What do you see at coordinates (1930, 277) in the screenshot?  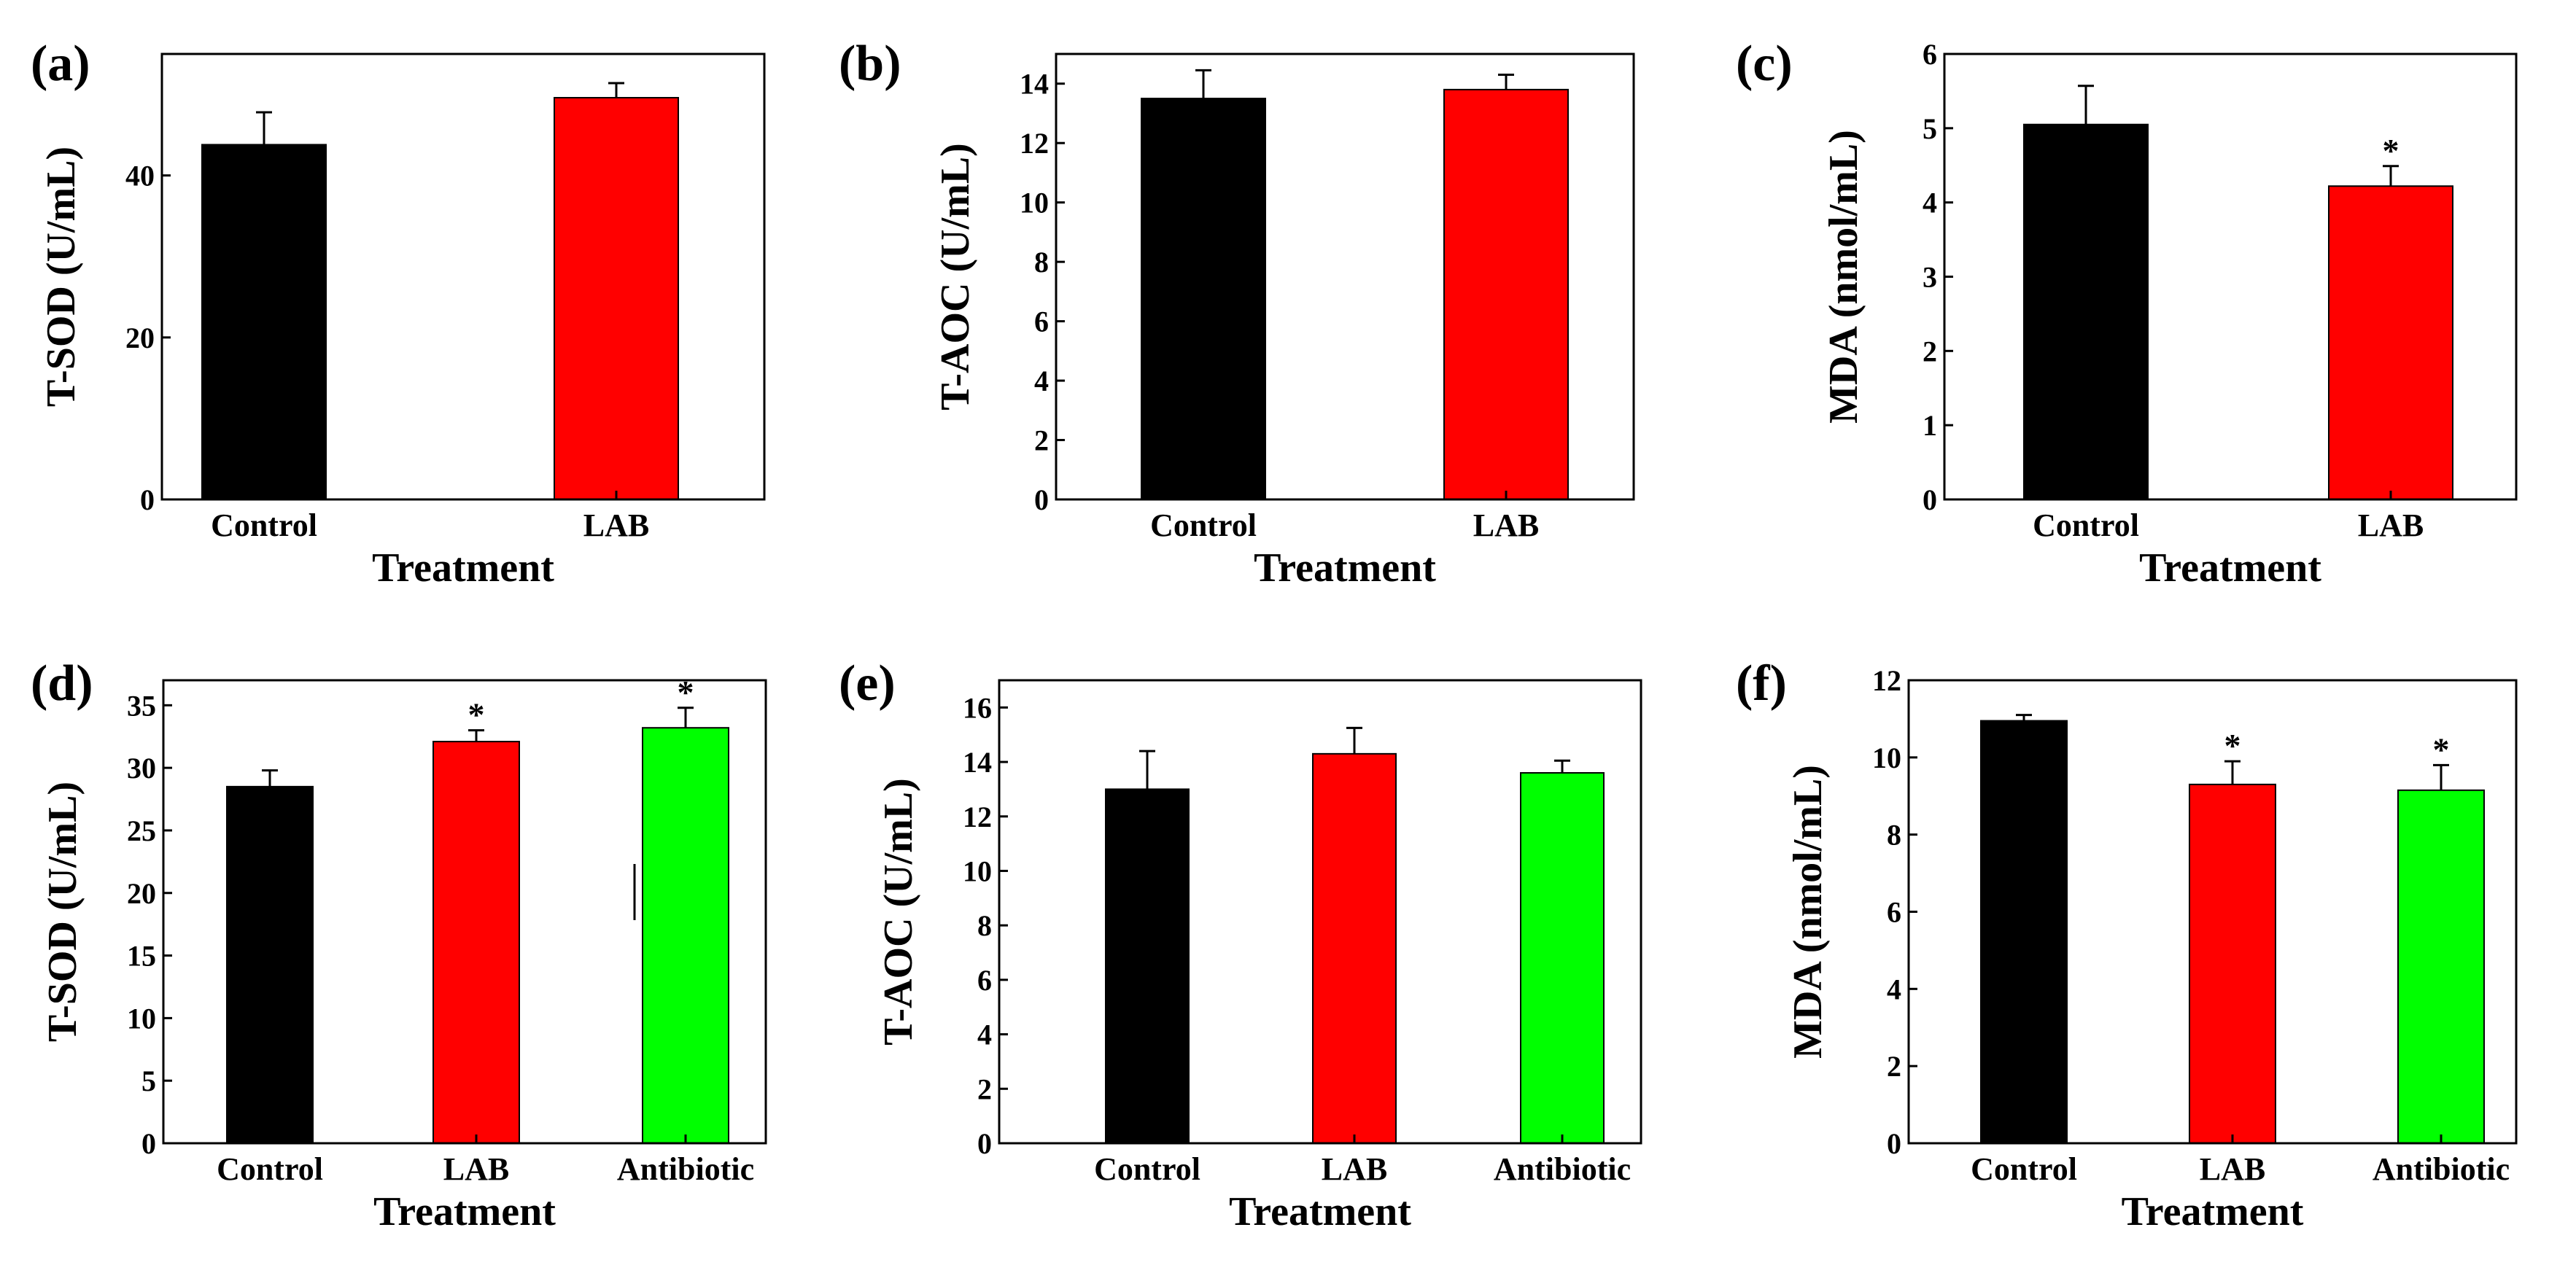 I see `y-tick-label: 3` at bounding box center [1930, 277].